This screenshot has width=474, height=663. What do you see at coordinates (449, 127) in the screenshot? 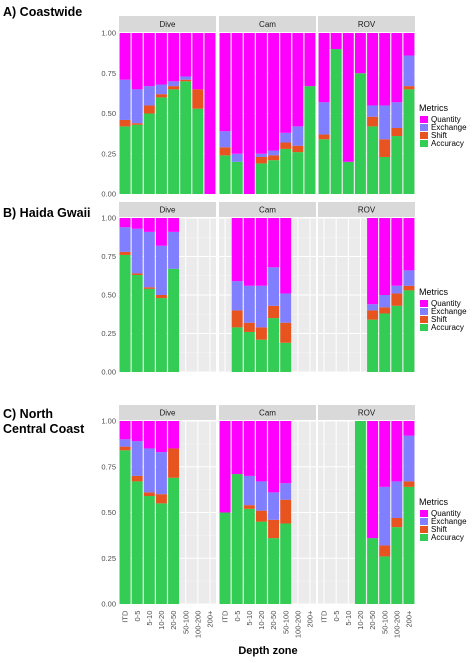
I see `legend-label: Exchange` at bounding box center [449, 127].